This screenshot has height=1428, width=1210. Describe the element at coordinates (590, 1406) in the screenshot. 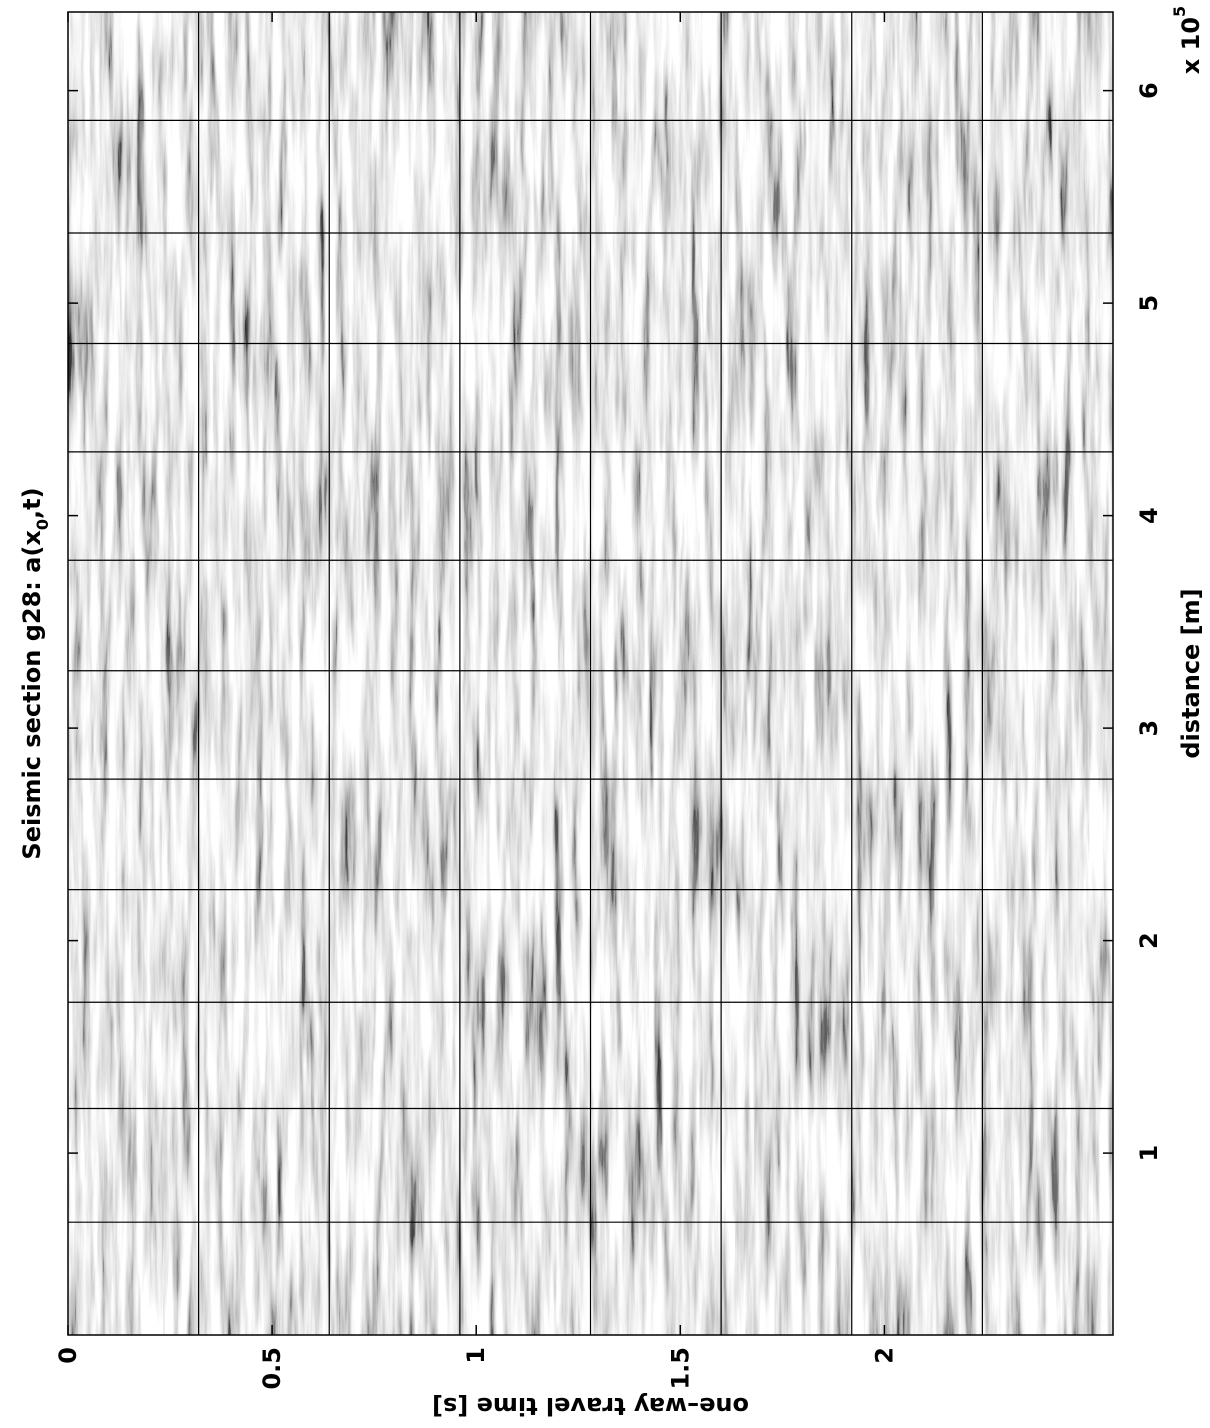

I see `y-axis-label: one–way travel time [s]` at that location.